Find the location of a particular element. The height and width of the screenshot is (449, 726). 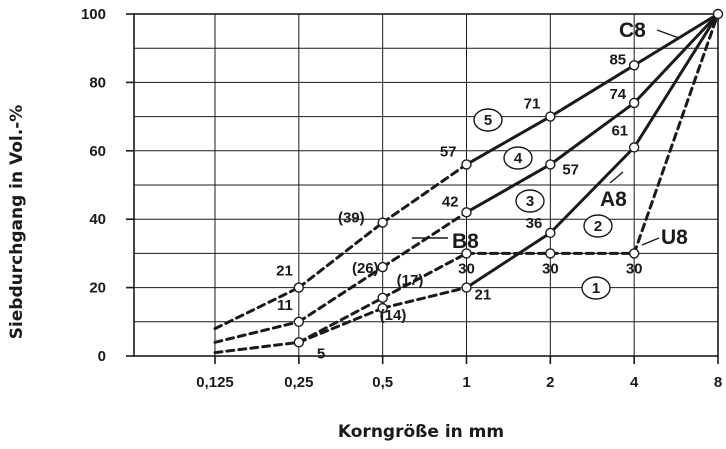

zone-number-2: 2 is located at coordinates (598, 226).